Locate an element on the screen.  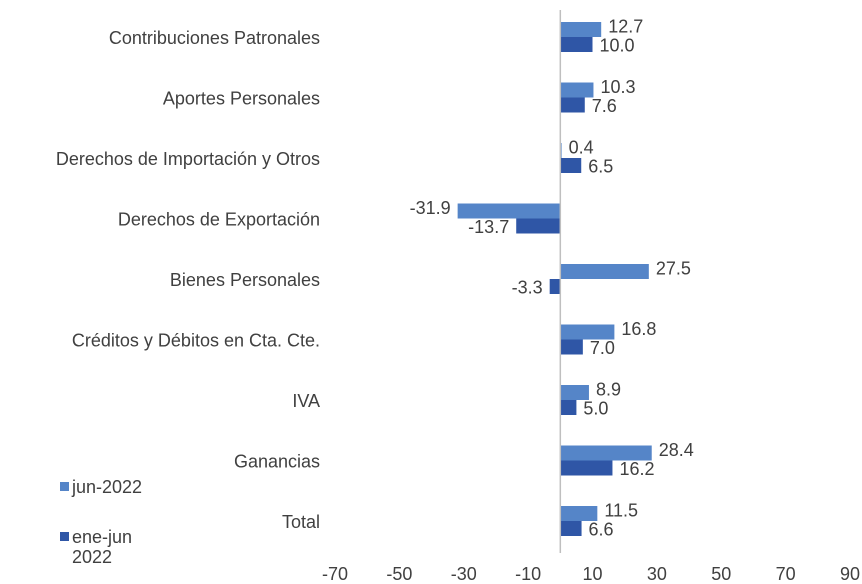
legend-label: ene-jun 2022 is located at coordinates (102, 547).